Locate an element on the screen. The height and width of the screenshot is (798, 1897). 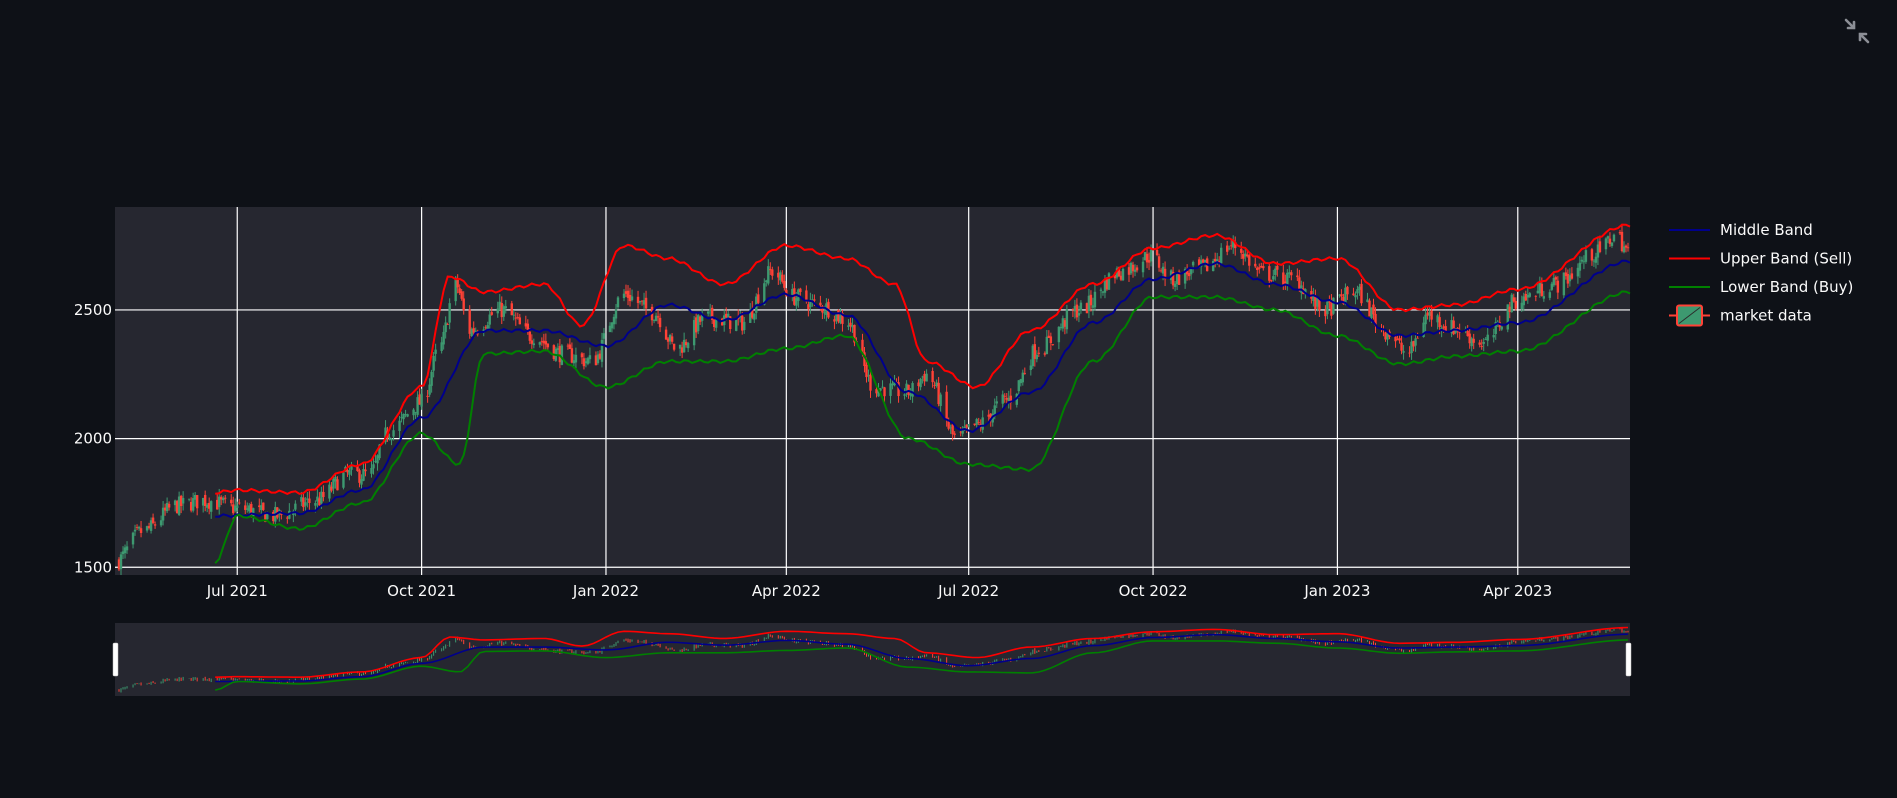
x-tick-label: Jan 2023 is located at coordinates (1336, 591).